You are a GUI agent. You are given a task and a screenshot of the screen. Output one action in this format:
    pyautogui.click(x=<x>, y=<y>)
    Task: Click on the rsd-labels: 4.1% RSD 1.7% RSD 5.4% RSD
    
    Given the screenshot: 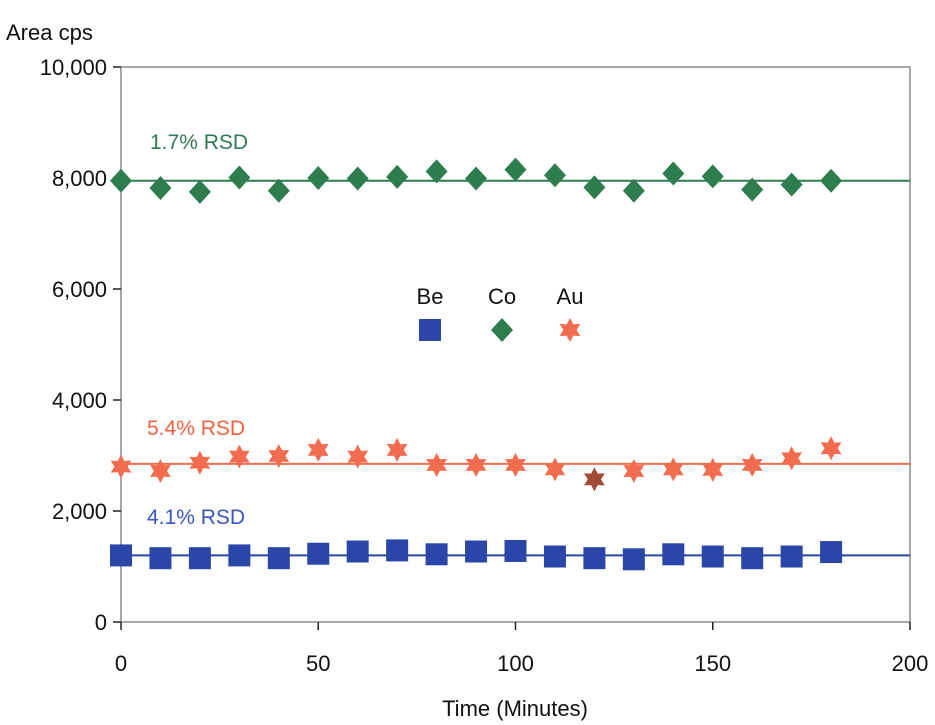 What is the action you would take?
    pyautogui.click(x=197, y=330)
    